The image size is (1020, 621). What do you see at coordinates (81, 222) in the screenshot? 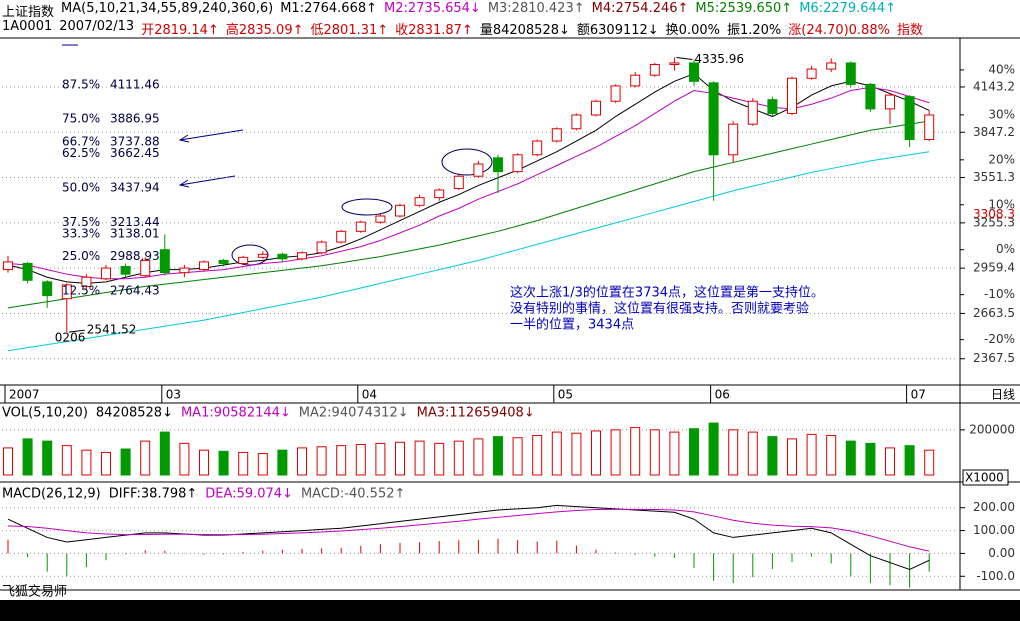
I see `fib-percent: 37.5%` at bounding box center [81, 222].